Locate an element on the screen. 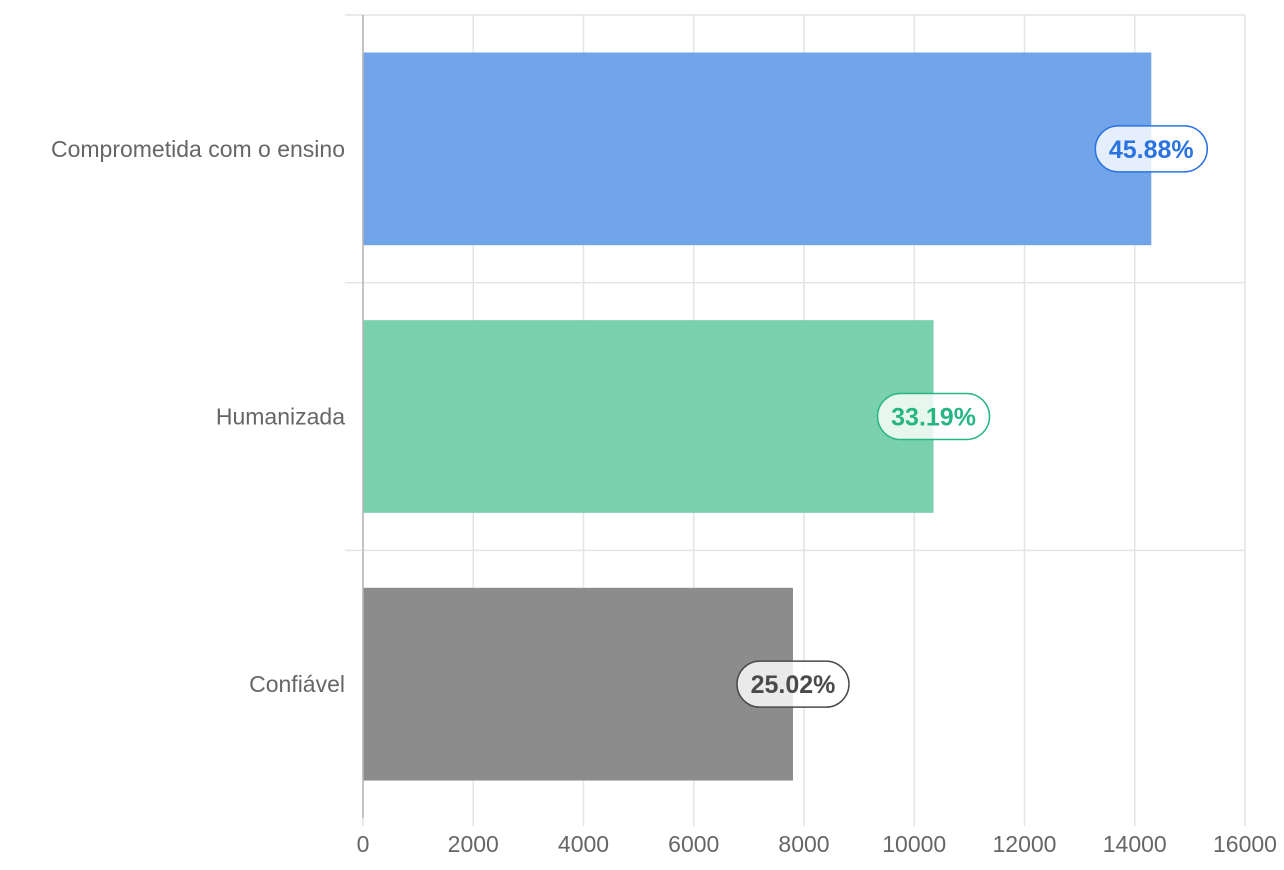 The image size is (1284, 870). x-tick-label: 8000 is located at coordinates (803, 844).